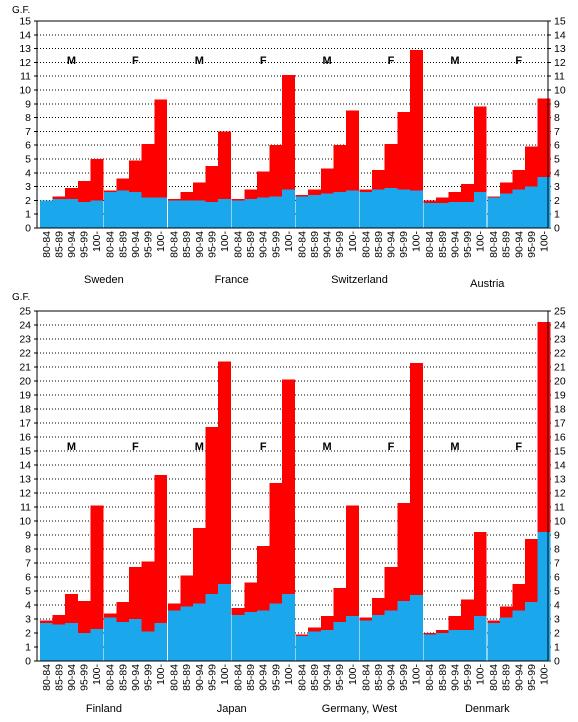  Describe the element at coordinates (25, 63) in the screenshot. I see `y-tick-label-left: 12` at that location.